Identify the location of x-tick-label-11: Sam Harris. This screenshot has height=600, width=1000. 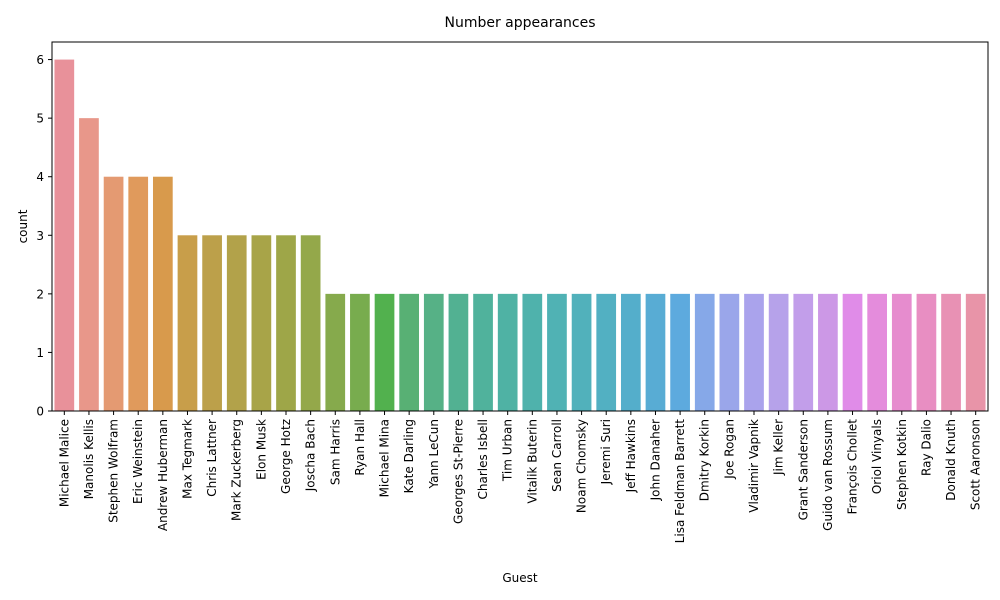
(335, 452).